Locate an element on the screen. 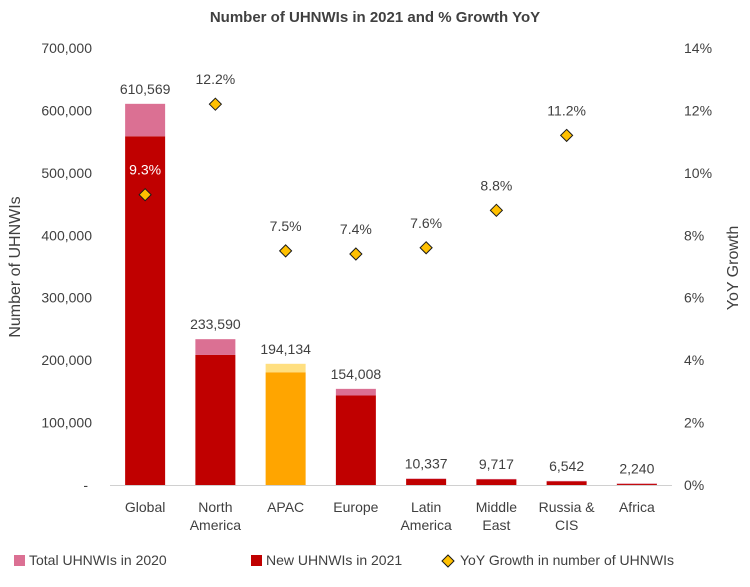  y2-tick-label: 10% is located at coordinates (698, 173).